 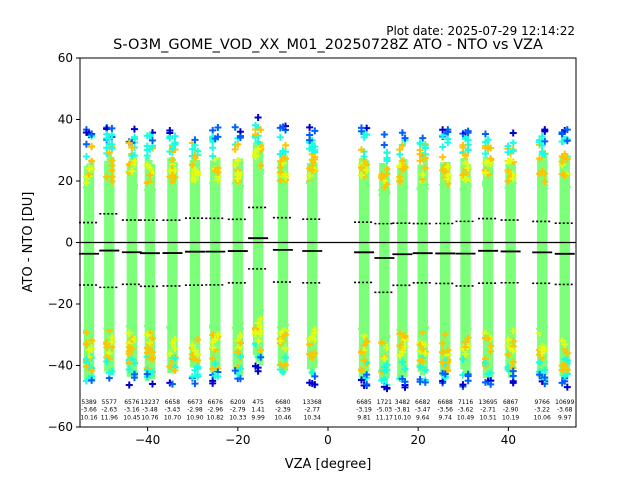 What do you see at coordinates (422, 402) in the screenshot?
I see `bin-count-label: 6682` at bounding box center [422, 402].